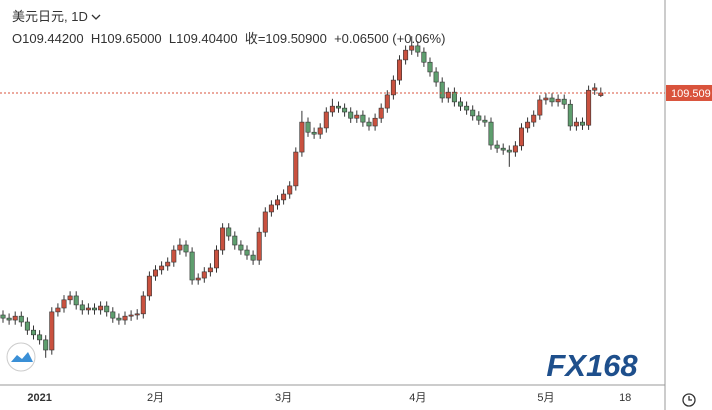 This screenshot has width=712, height=410. Describe the element at coordinates (545, 398) in the screenshot. I see `x-tick-label: 5月` at that location.